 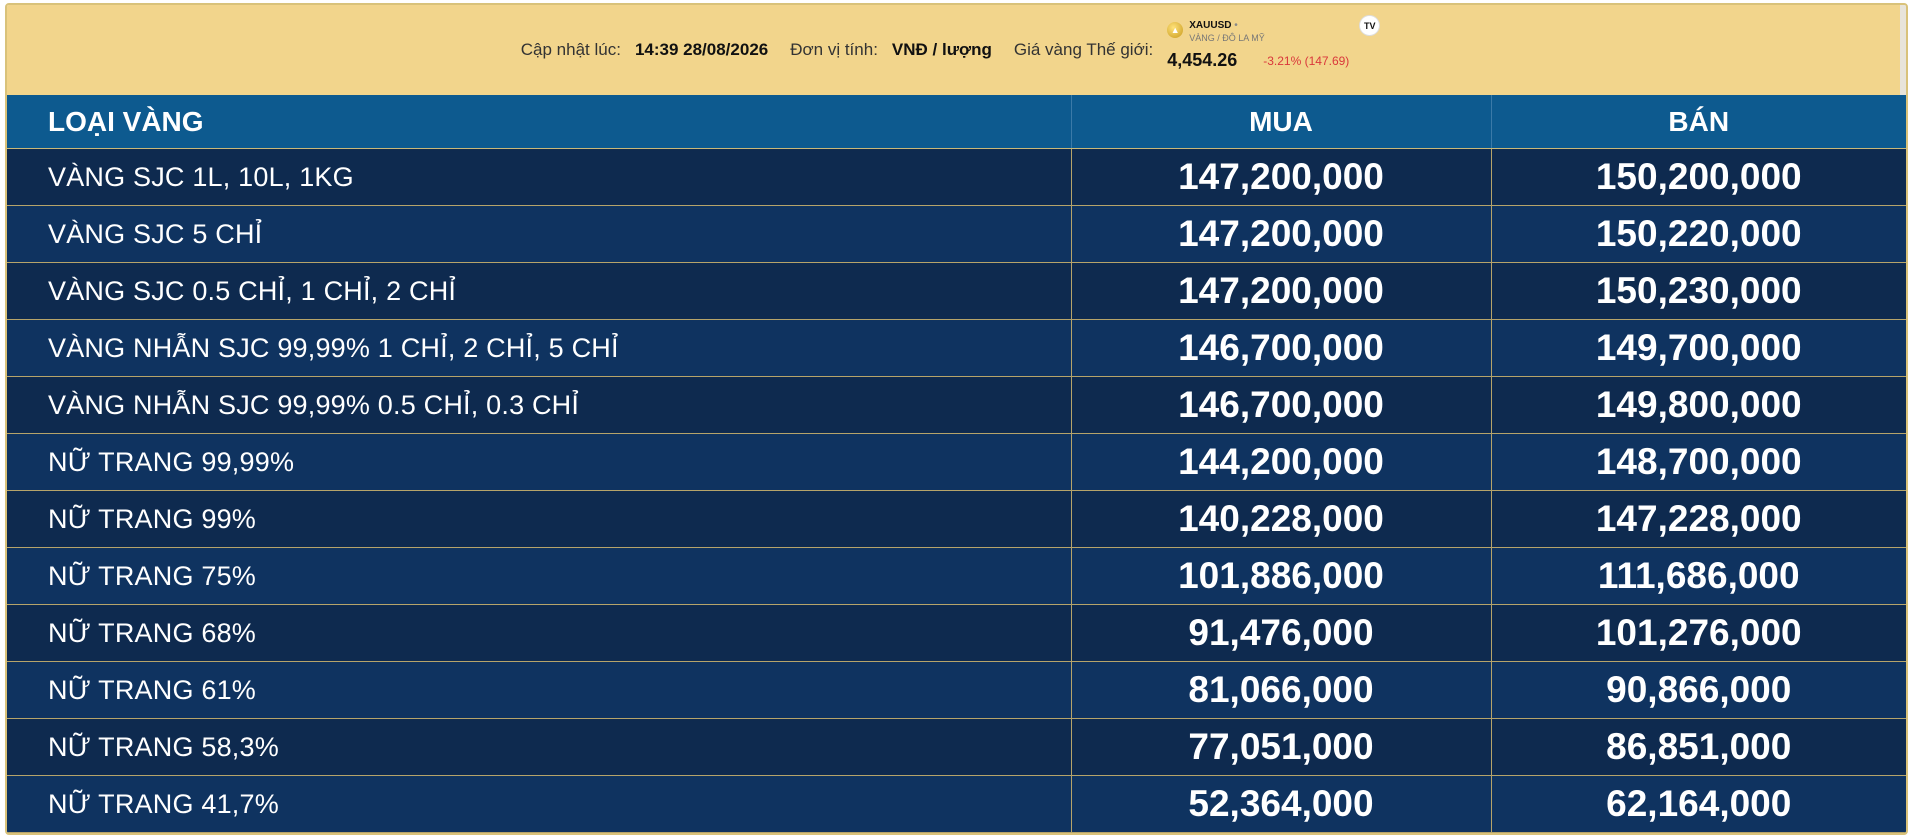 What do you see at coordinates (539, 690) in the screenshot?
I see `gold-type-cell: NỮ TRANG 61%` at bounding box center [539, 690].